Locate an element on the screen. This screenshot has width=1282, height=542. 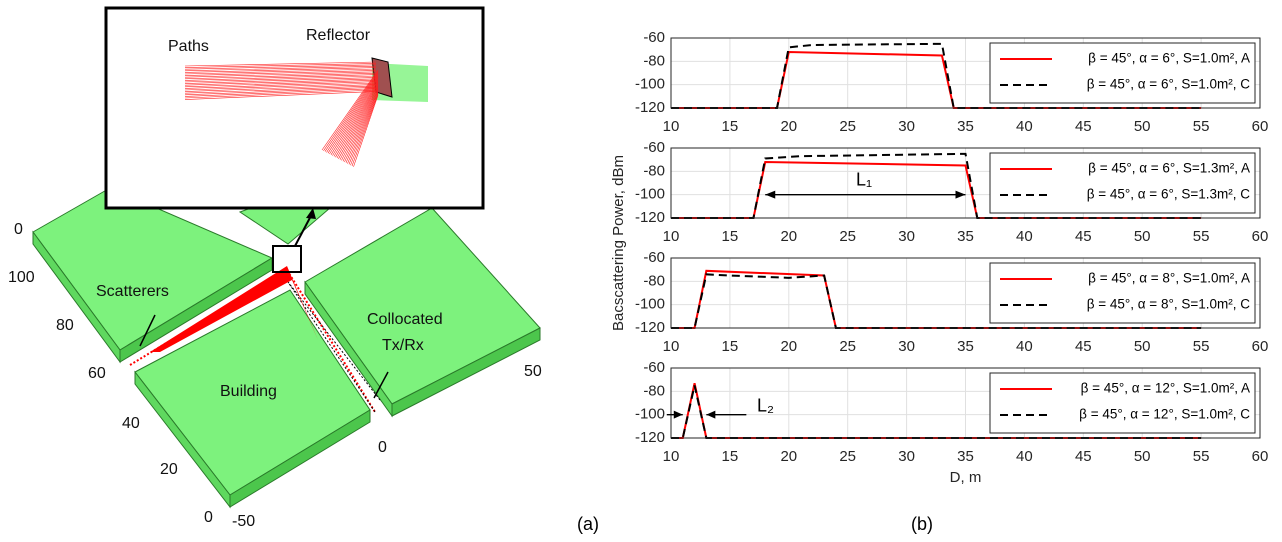
zoom-box is located at coordinates (294, 108).